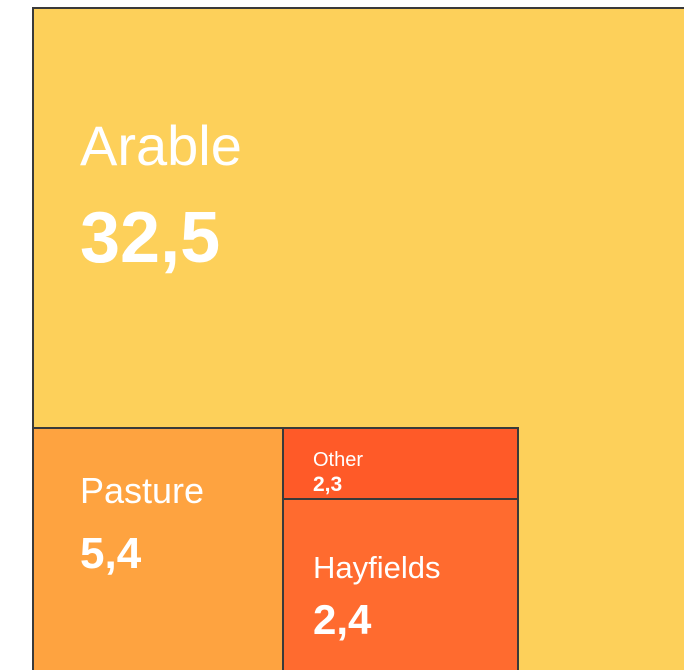  Describe the element at coordinates (338, 460) in the screenshot. I see `tile-label: Other` at that location.